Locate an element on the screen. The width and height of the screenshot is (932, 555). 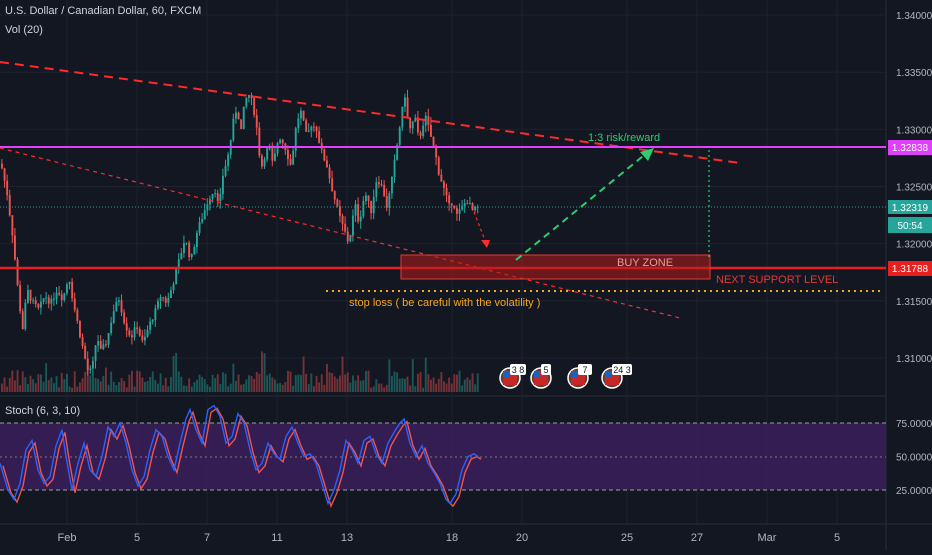
price-label-last: 1.32319 is located at coordinates (910, 207).